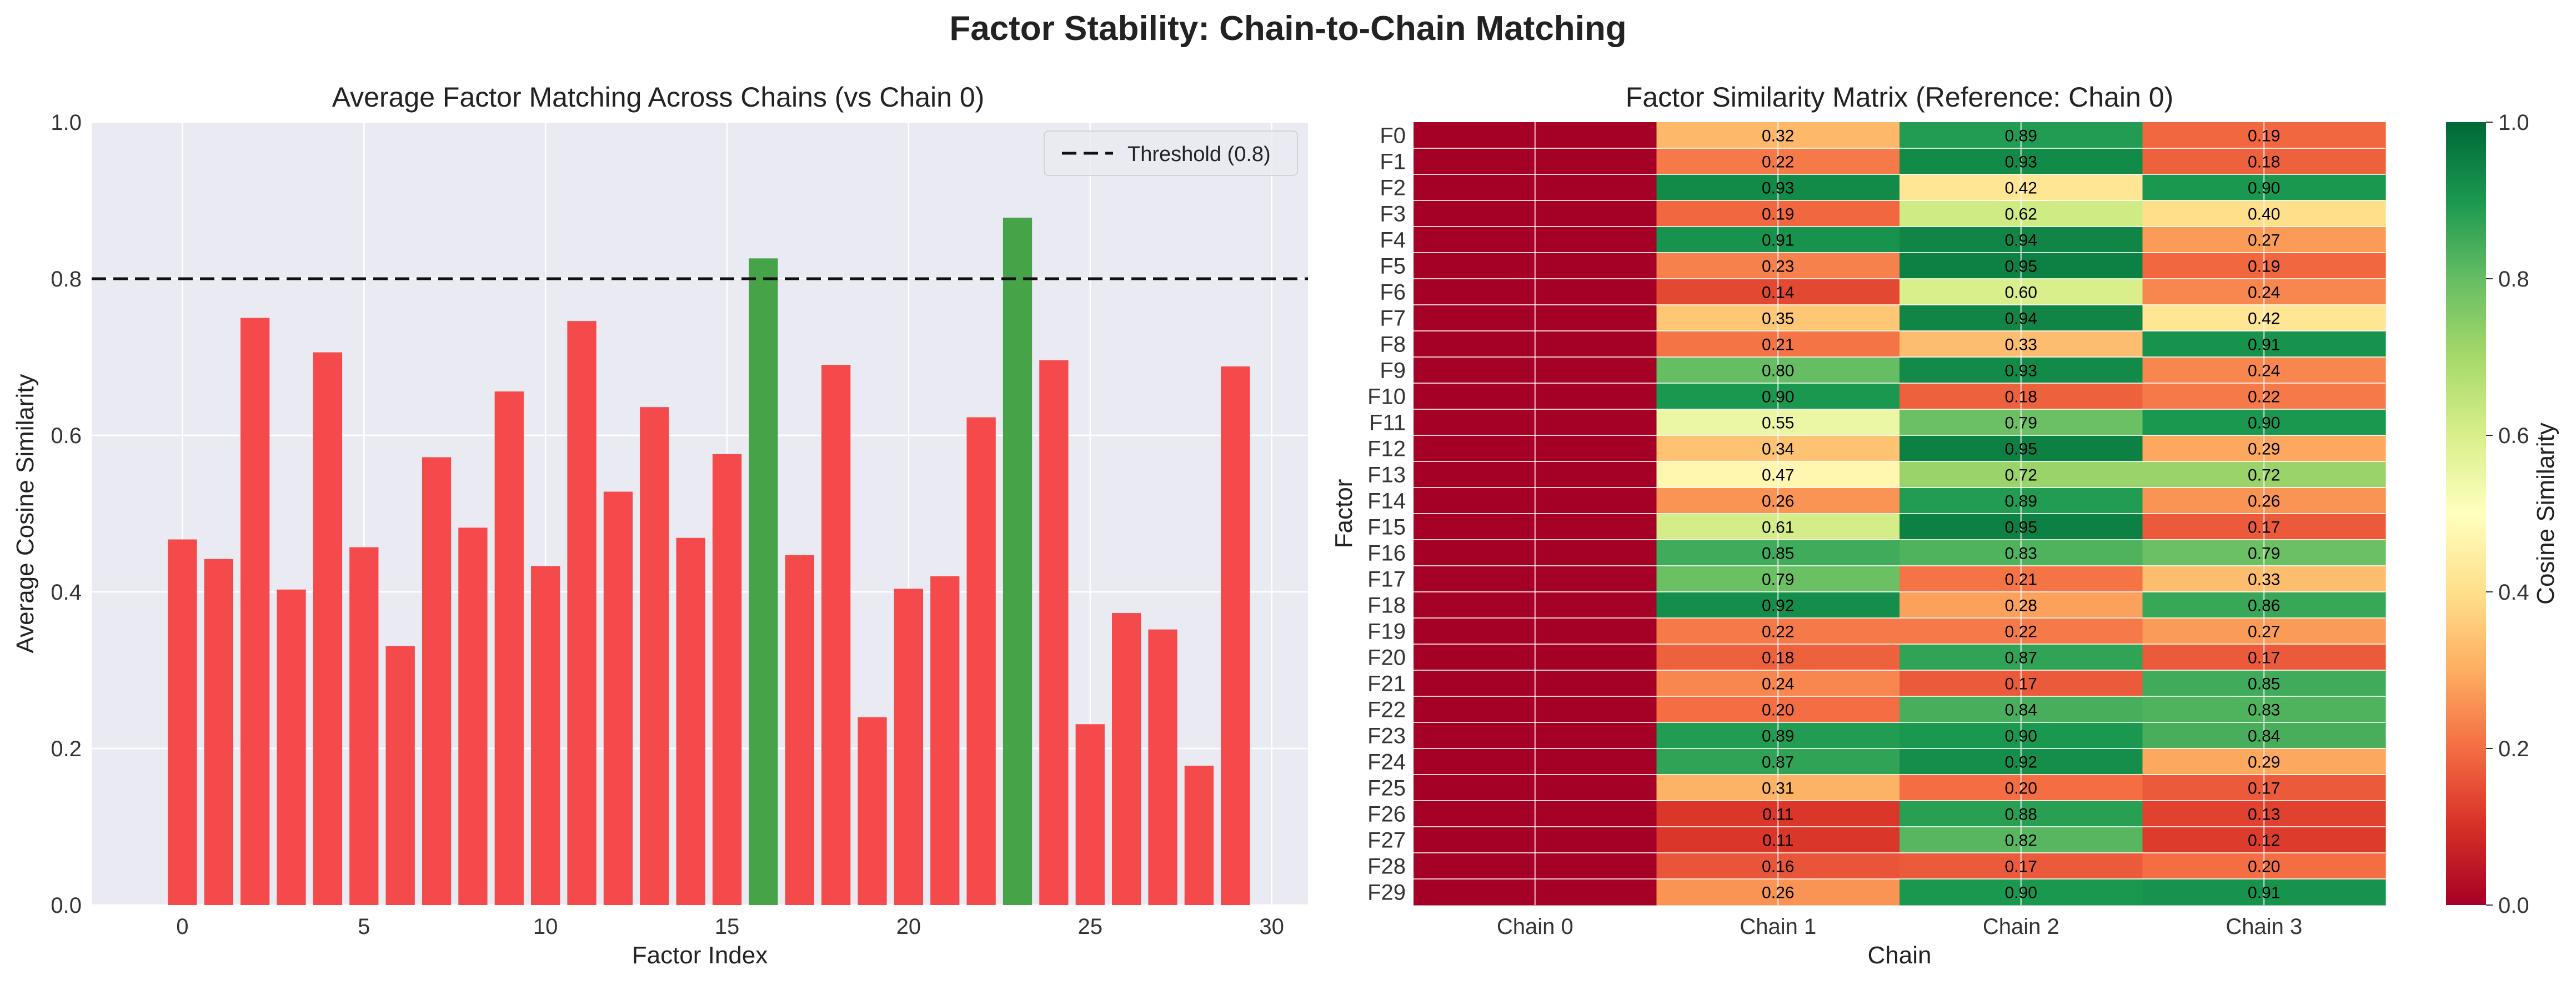 Image resolution: width=2576 pixels, height=985 pixels. I want to click on bar-x-tick-label: 15, so click(728, 926).